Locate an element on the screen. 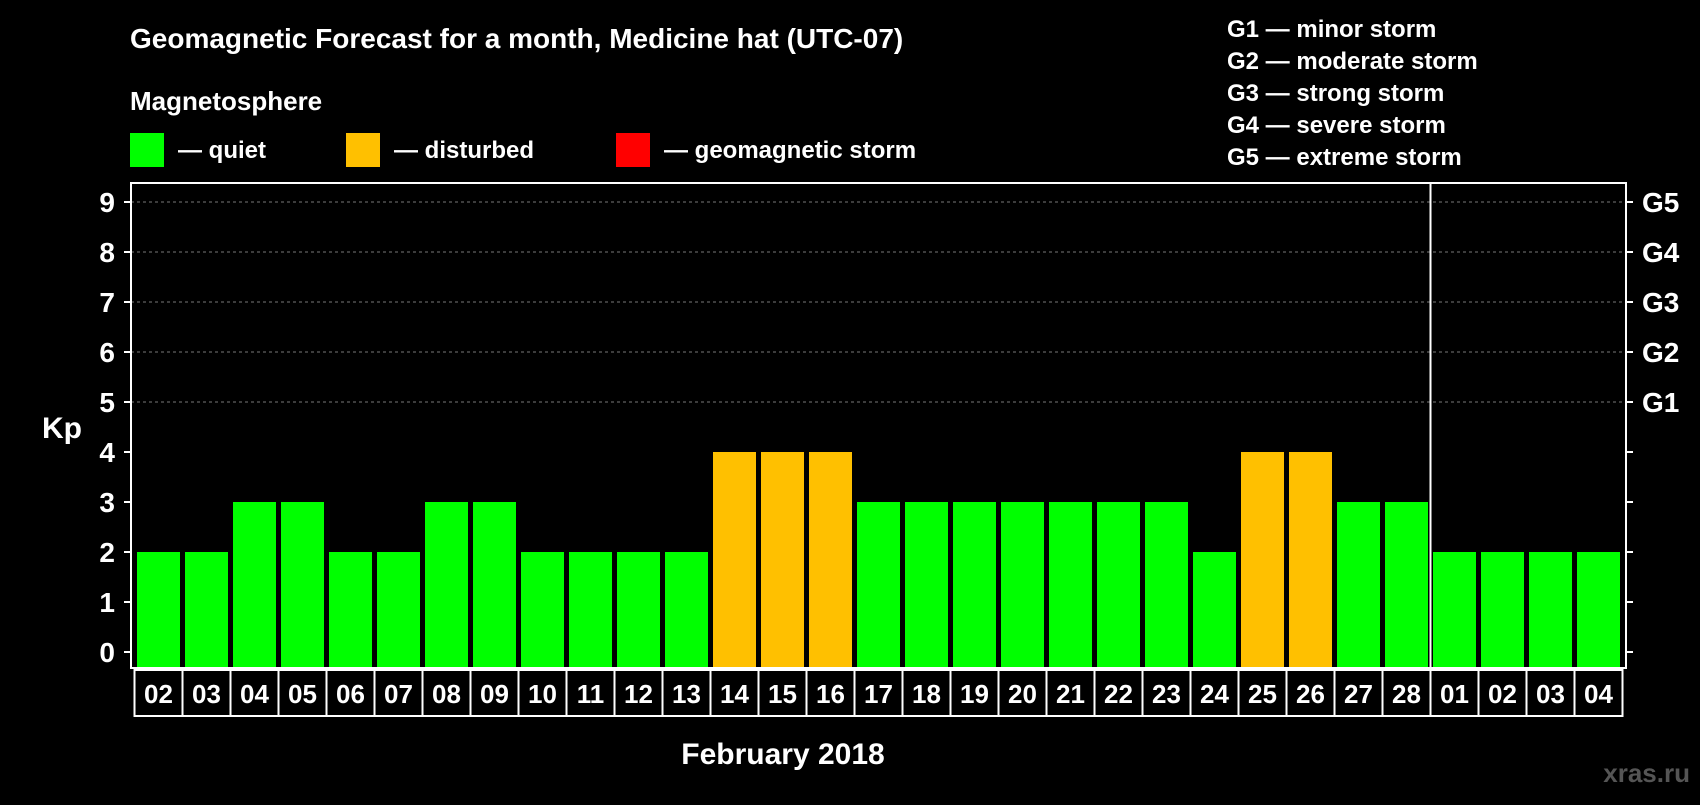 Image resolution: width=1700 pixels, height=805 pixels. y-tick-label: 5 is located at coordinates (107, 402).